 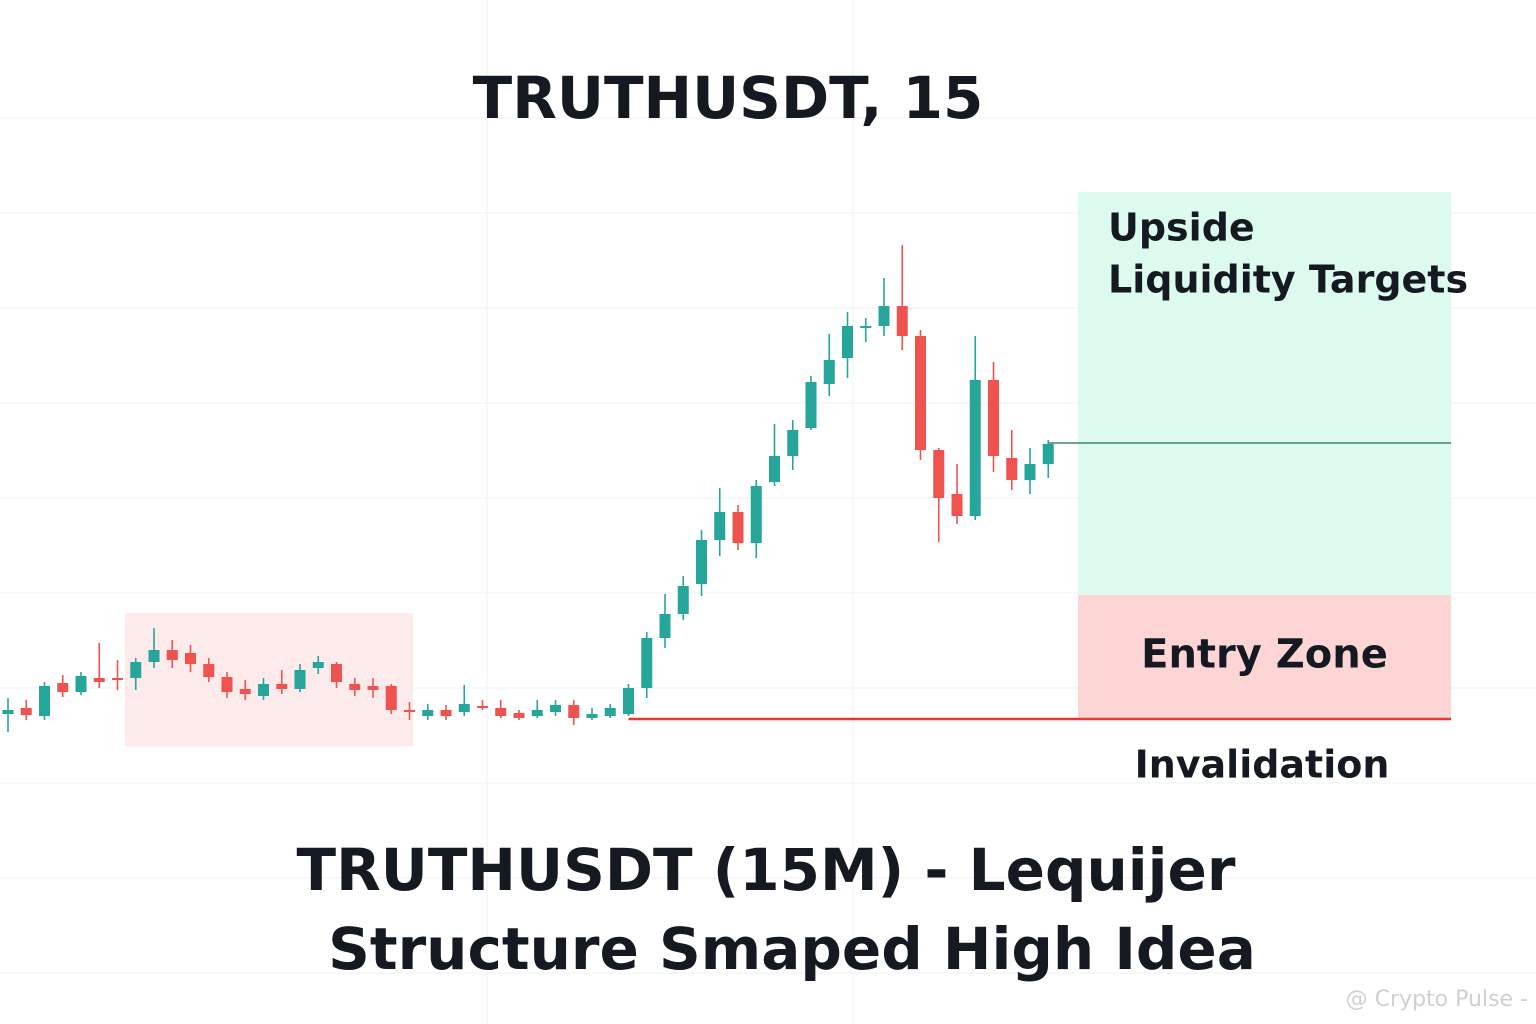 I want to click on zone-label: Entry Zone, so click(x=1264, y=655).